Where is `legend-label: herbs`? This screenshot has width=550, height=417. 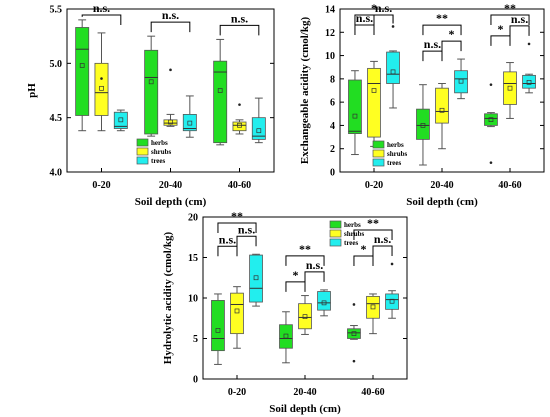
legend-label: herbs is located at coordinates (159, 143).